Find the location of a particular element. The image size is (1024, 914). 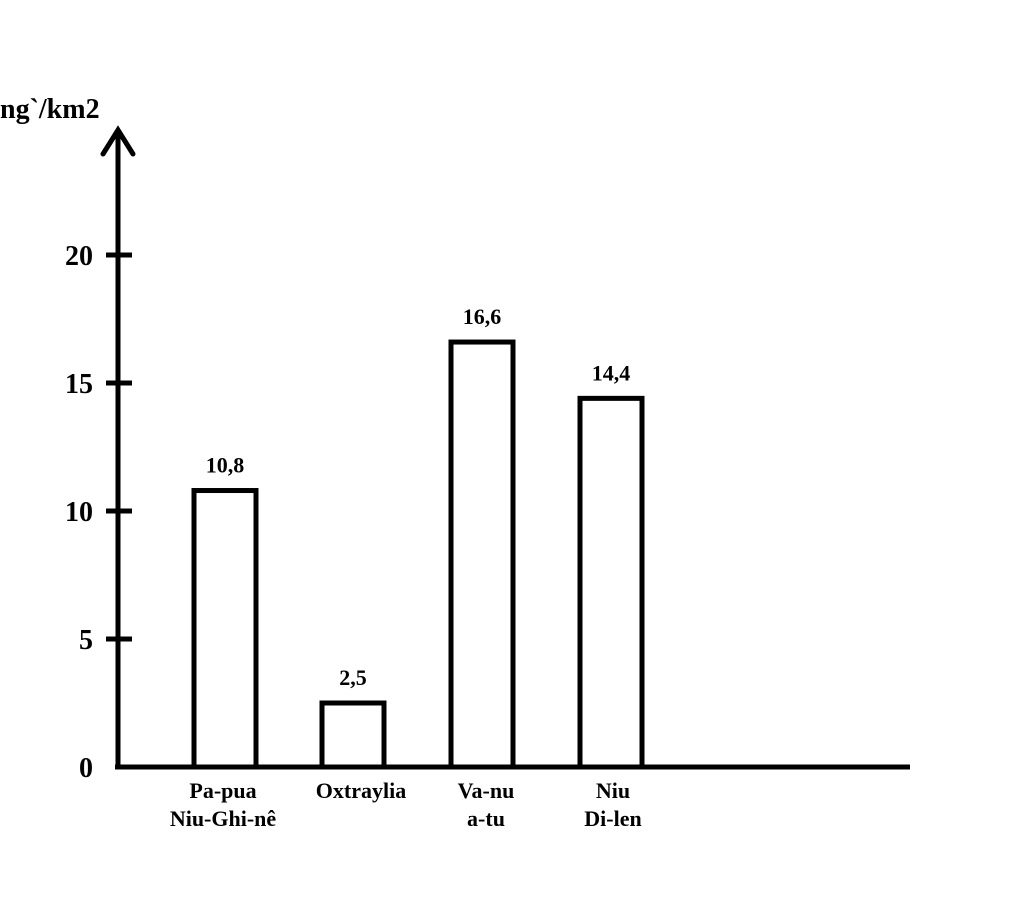

x-tick-label: Niu is located at coordinates (613, 790).